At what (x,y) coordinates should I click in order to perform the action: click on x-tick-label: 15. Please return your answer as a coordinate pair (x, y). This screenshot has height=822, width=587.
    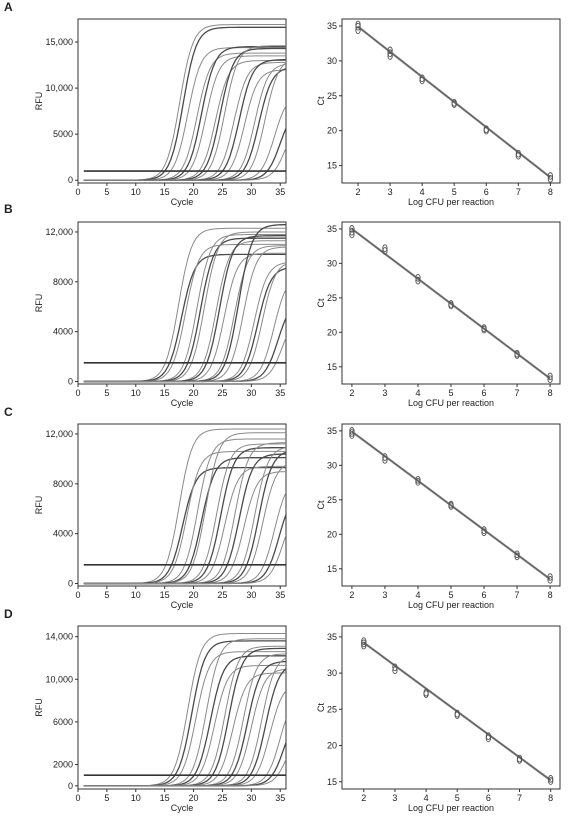
    Looking at the image, I should click on (165, 798).